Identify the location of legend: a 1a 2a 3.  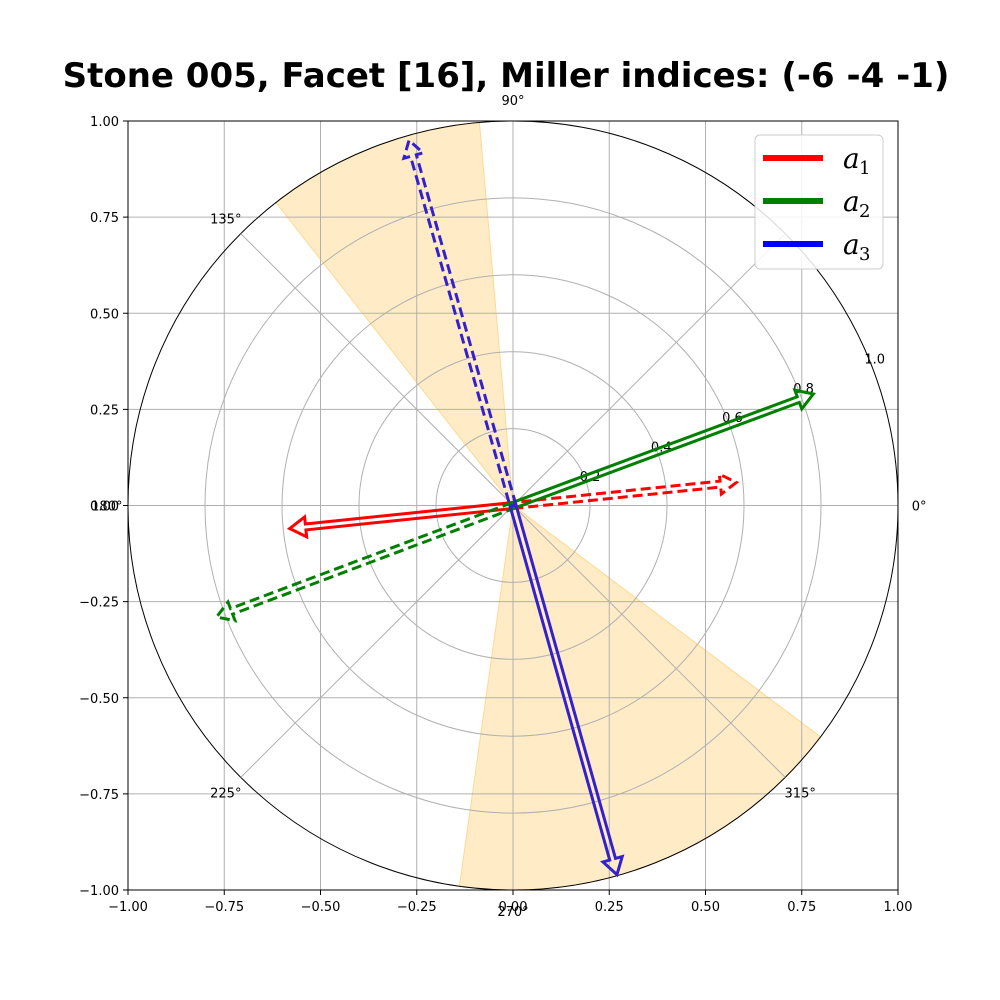
(819, 202).